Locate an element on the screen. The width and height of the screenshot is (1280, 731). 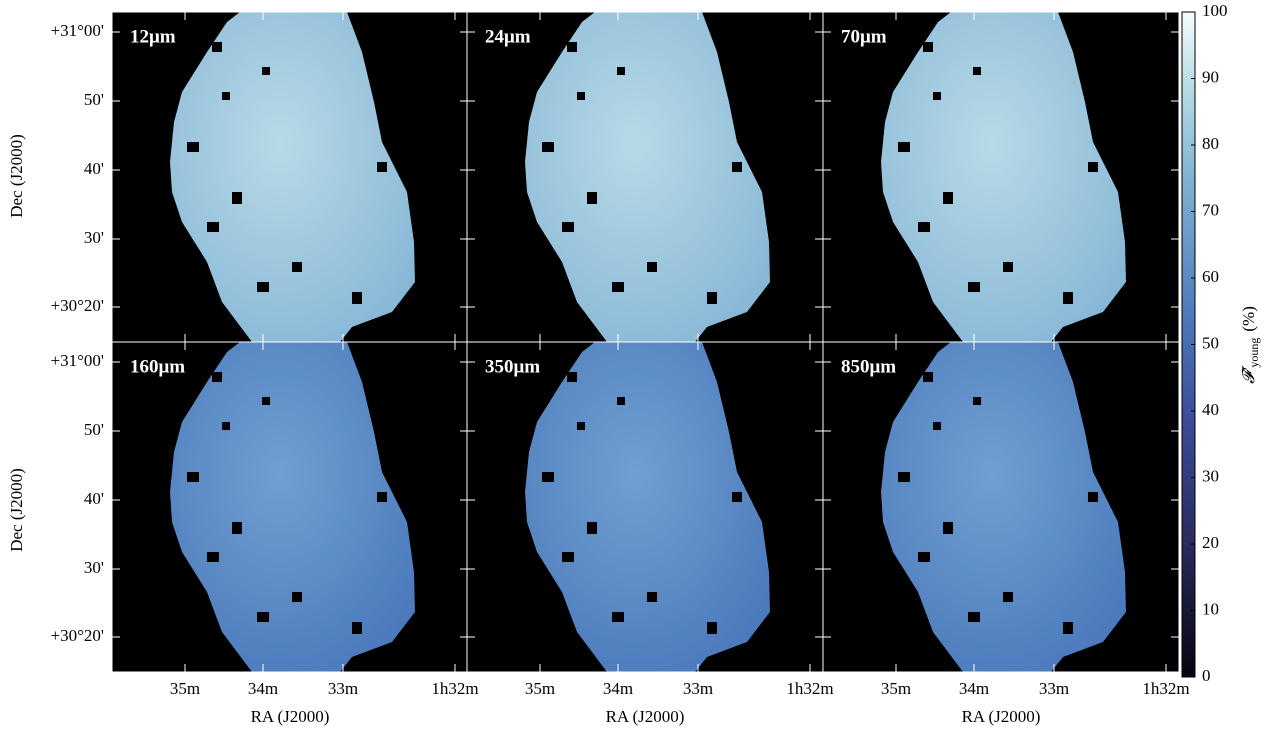
panel-label: 70μm is located at coordinates (864, 36).